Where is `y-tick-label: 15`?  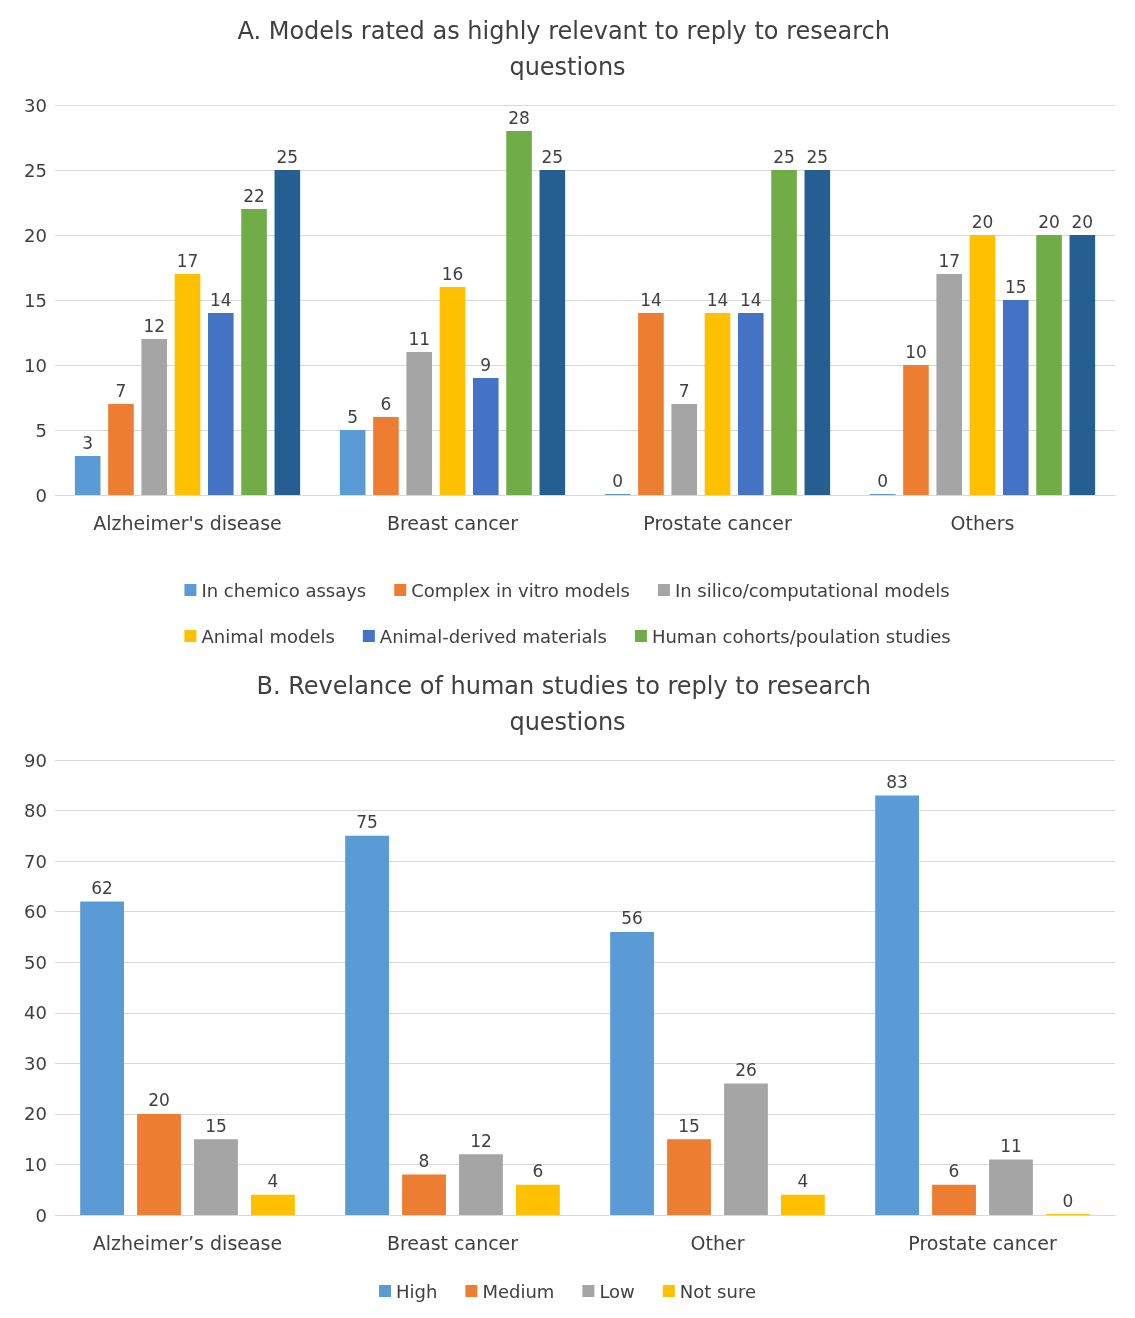
y-tick-label: 15 is located at coordinates (35, 300).